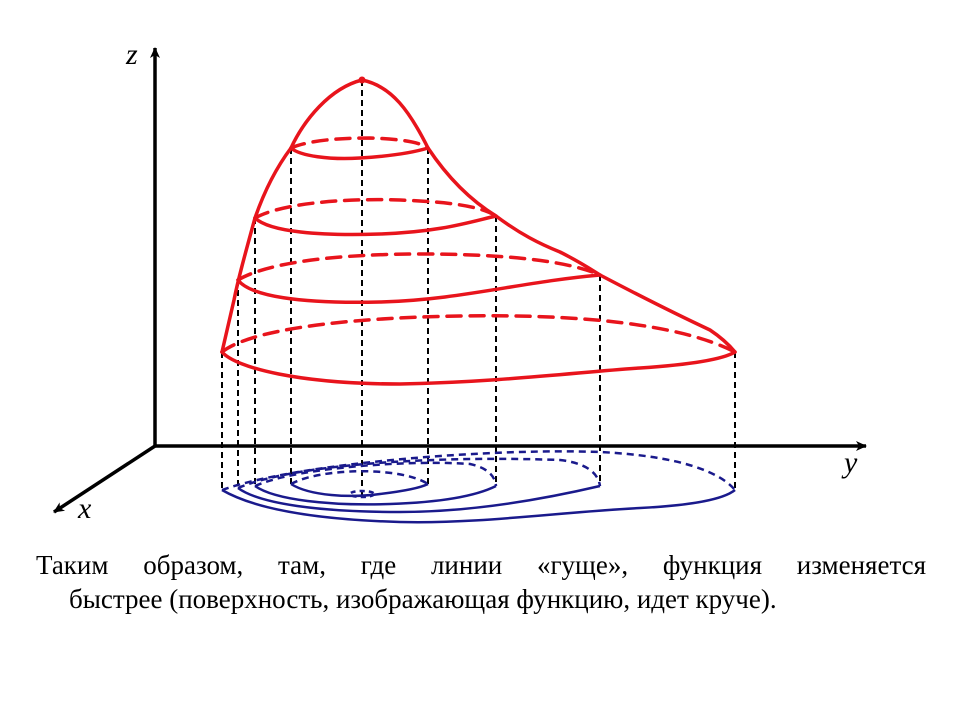  I want to click on level-3-back, so click(419, 267).